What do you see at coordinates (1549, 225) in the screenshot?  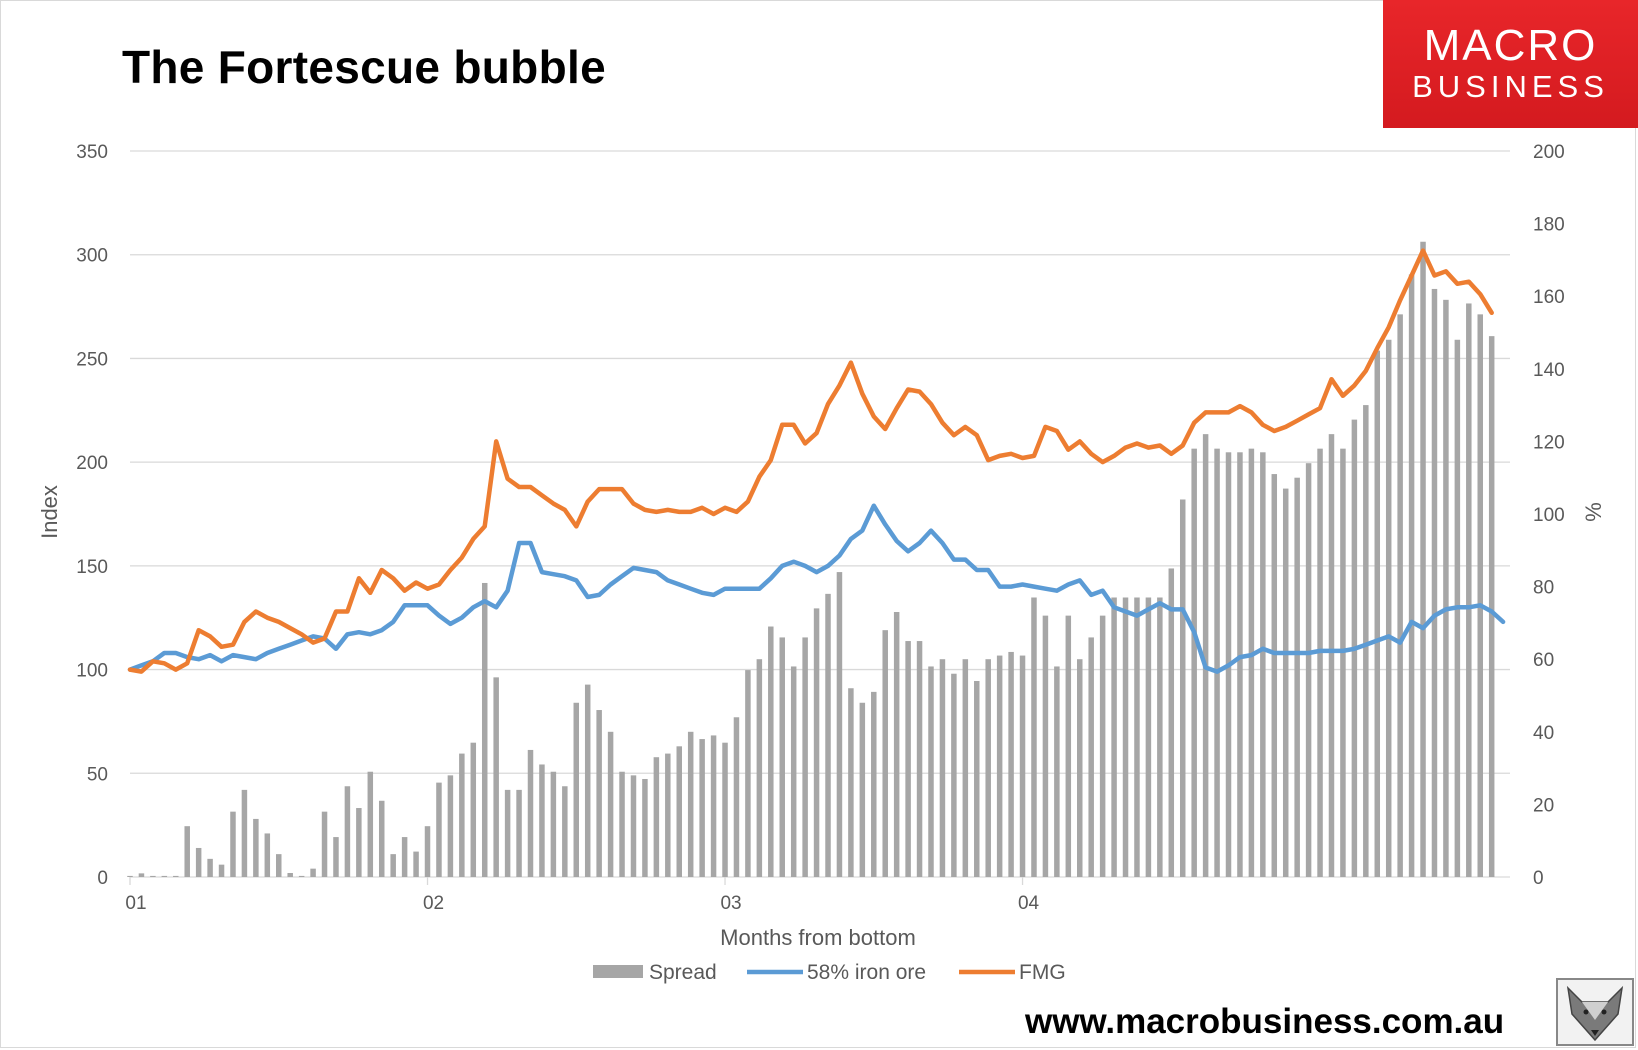 I see `y2-tick-label: 180` at bounding box center [1549, 225].